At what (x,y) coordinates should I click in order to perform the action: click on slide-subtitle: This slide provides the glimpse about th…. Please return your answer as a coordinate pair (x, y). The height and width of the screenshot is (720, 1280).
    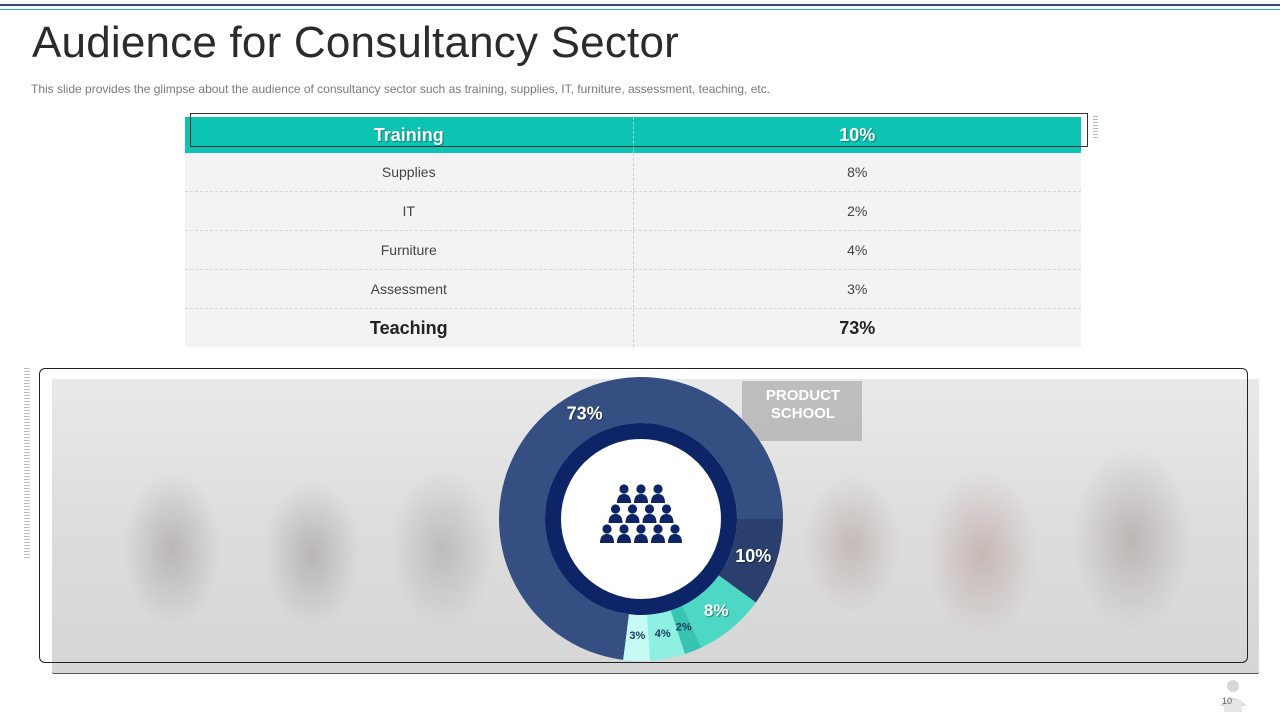
    Looking at the image, I should click on (401, 89).